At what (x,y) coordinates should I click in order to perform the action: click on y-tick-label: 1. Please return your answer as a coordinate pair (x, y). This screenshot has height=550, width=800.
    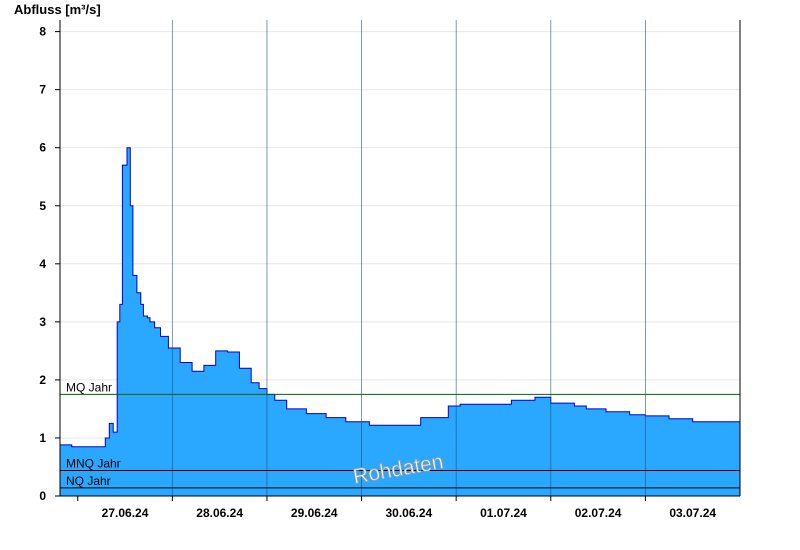
    Looking at the image, I should click on (42, 438).